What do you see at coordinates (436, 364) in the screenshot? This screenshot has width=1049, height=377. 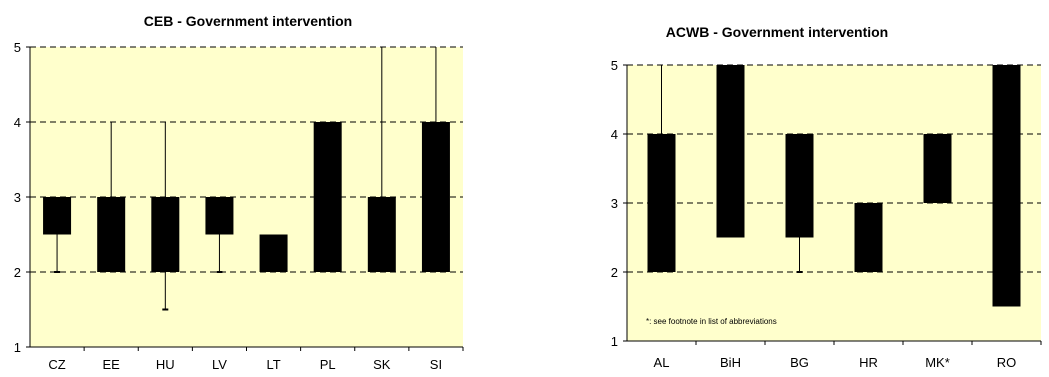 I see `x-tick-label: SI` at bounding box center [436, 364].